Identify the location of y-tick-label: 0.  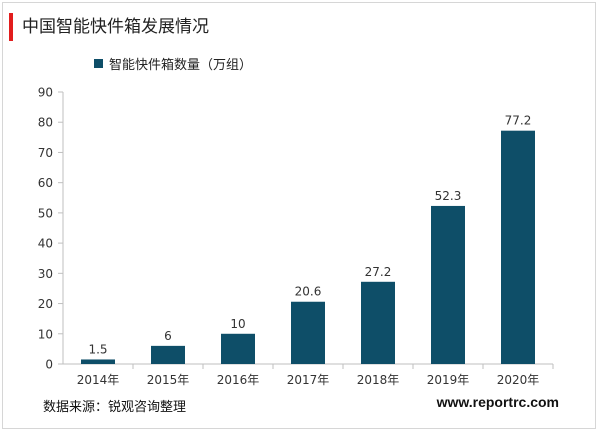
(49, 365).